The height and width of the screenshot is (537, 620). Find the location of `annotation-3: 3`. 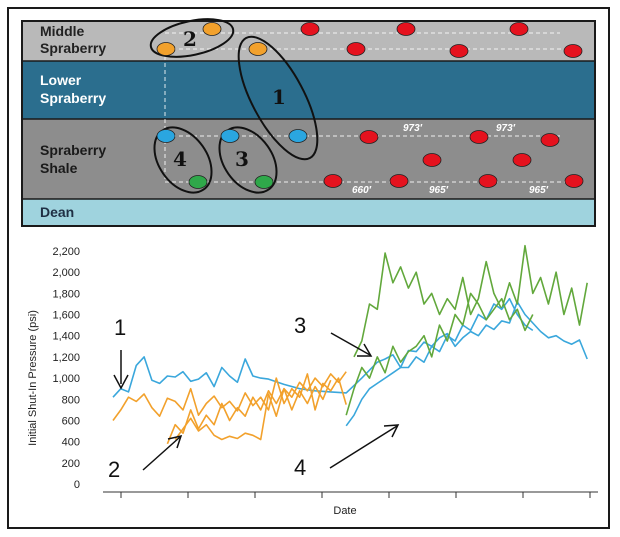

annotation-3: 3 is located at coordinates (300, 325).